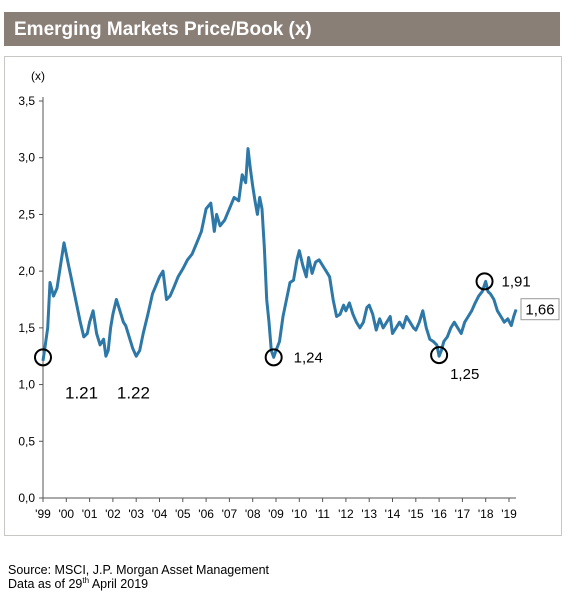  Describe the element at coordinates (163, 29) in the screenshot. I see `chart-title: Emerging Markets Price/Book (x)` at that location.